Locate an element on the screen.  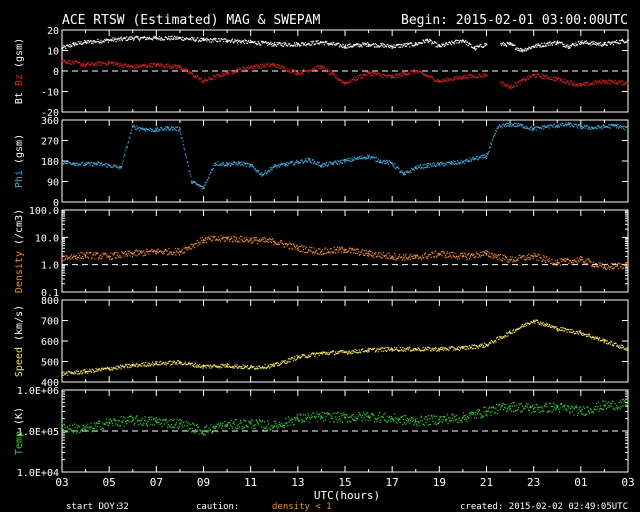
y-tick-label: 400 is located at coordinates (50, 383).